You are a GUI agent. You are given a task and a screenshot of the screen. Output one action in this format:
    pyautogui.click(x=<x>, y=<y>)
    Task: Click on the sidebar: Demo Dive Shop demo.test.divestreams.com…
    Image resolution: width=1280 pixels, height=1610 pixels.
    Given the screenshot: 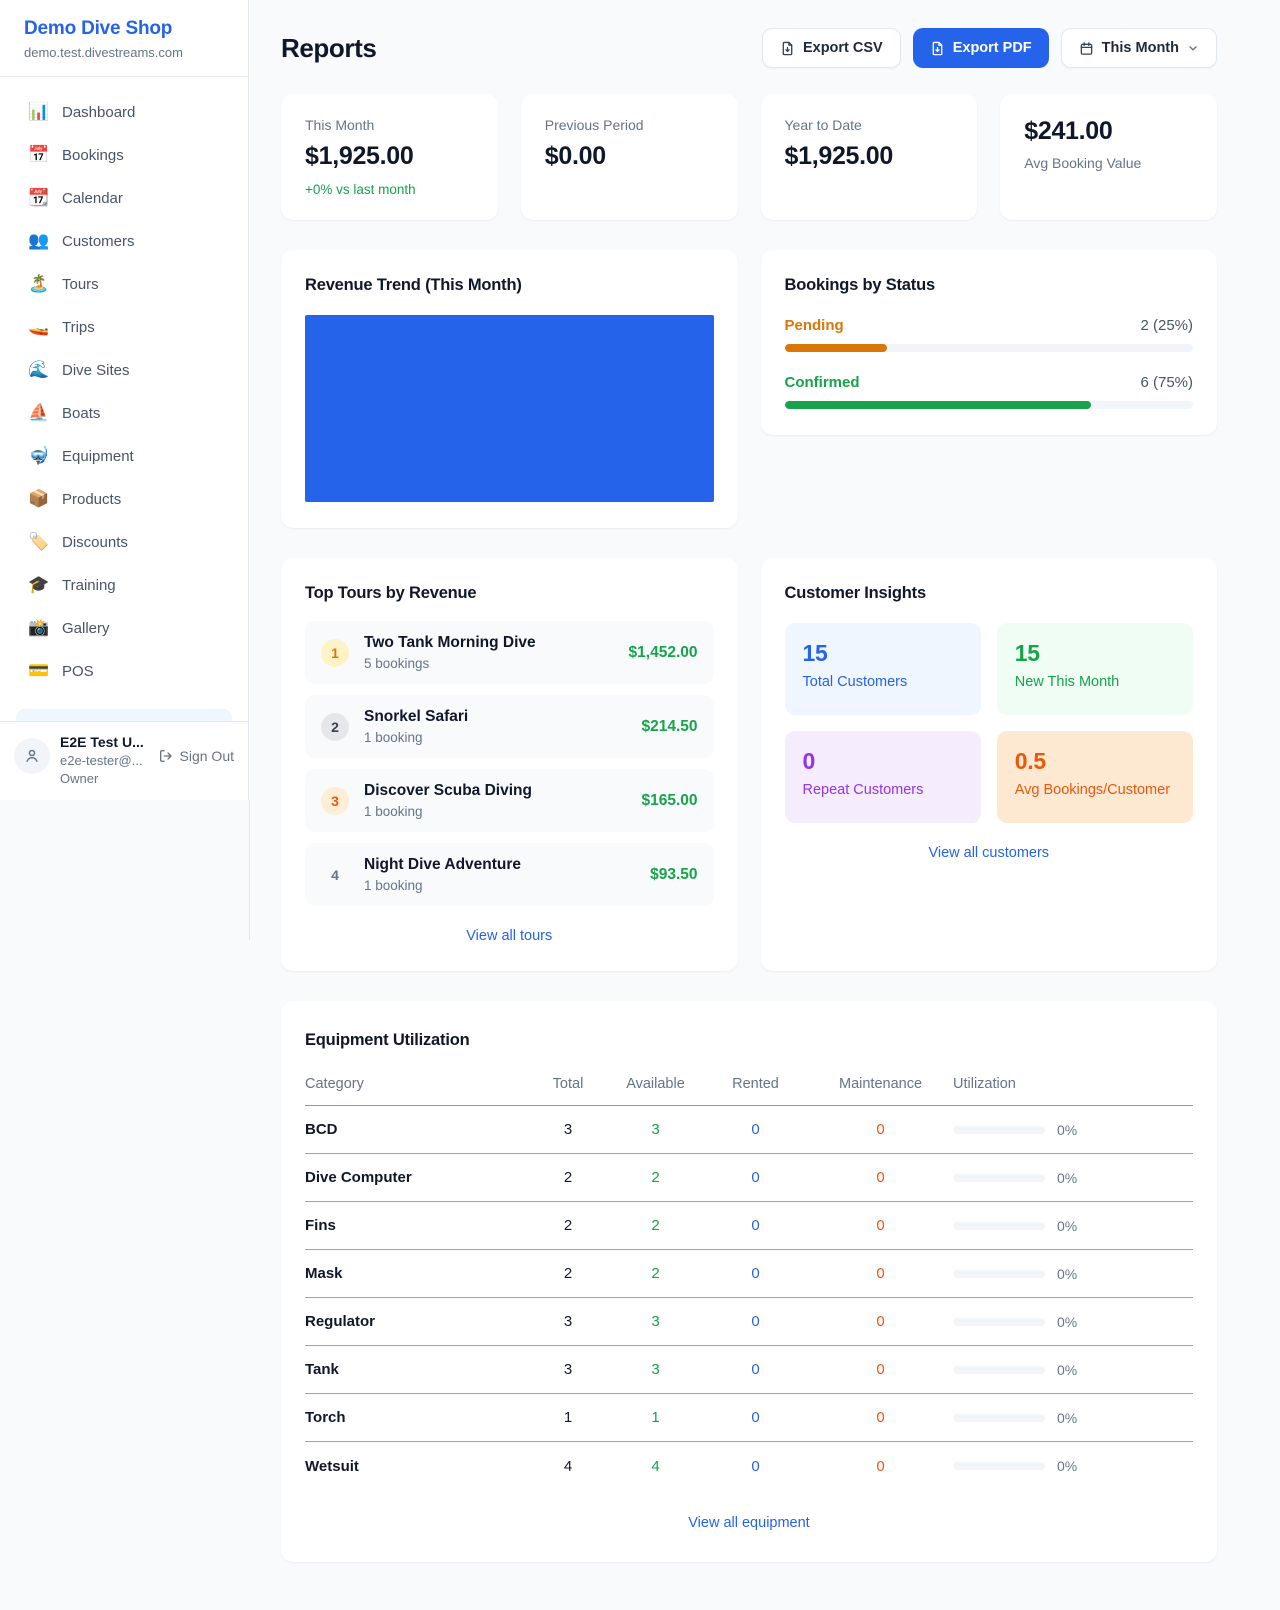 What is the action you would take?
    pyautogui.click(x=124, y=400)
    